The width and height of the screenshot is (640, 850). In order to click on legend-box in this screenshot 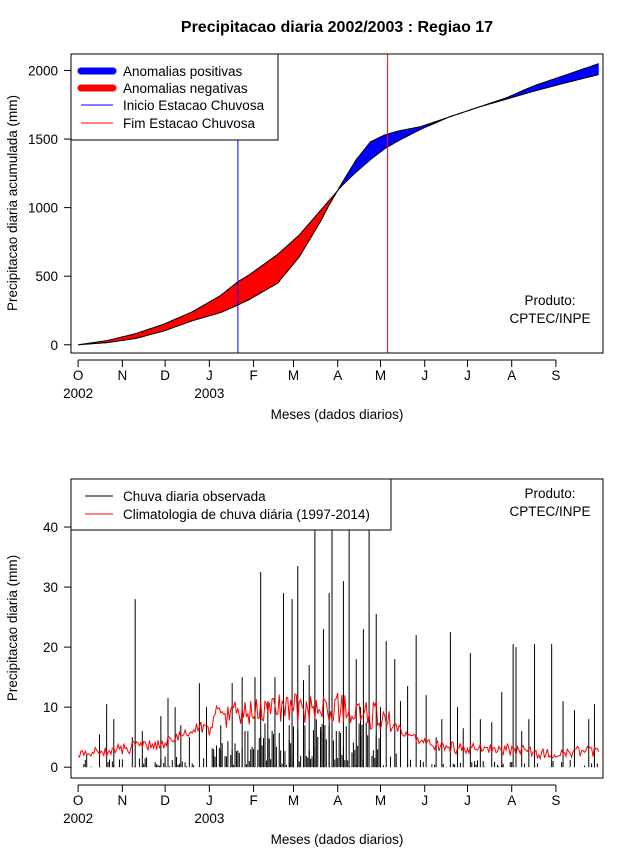, I will do `click(231, 504)`.